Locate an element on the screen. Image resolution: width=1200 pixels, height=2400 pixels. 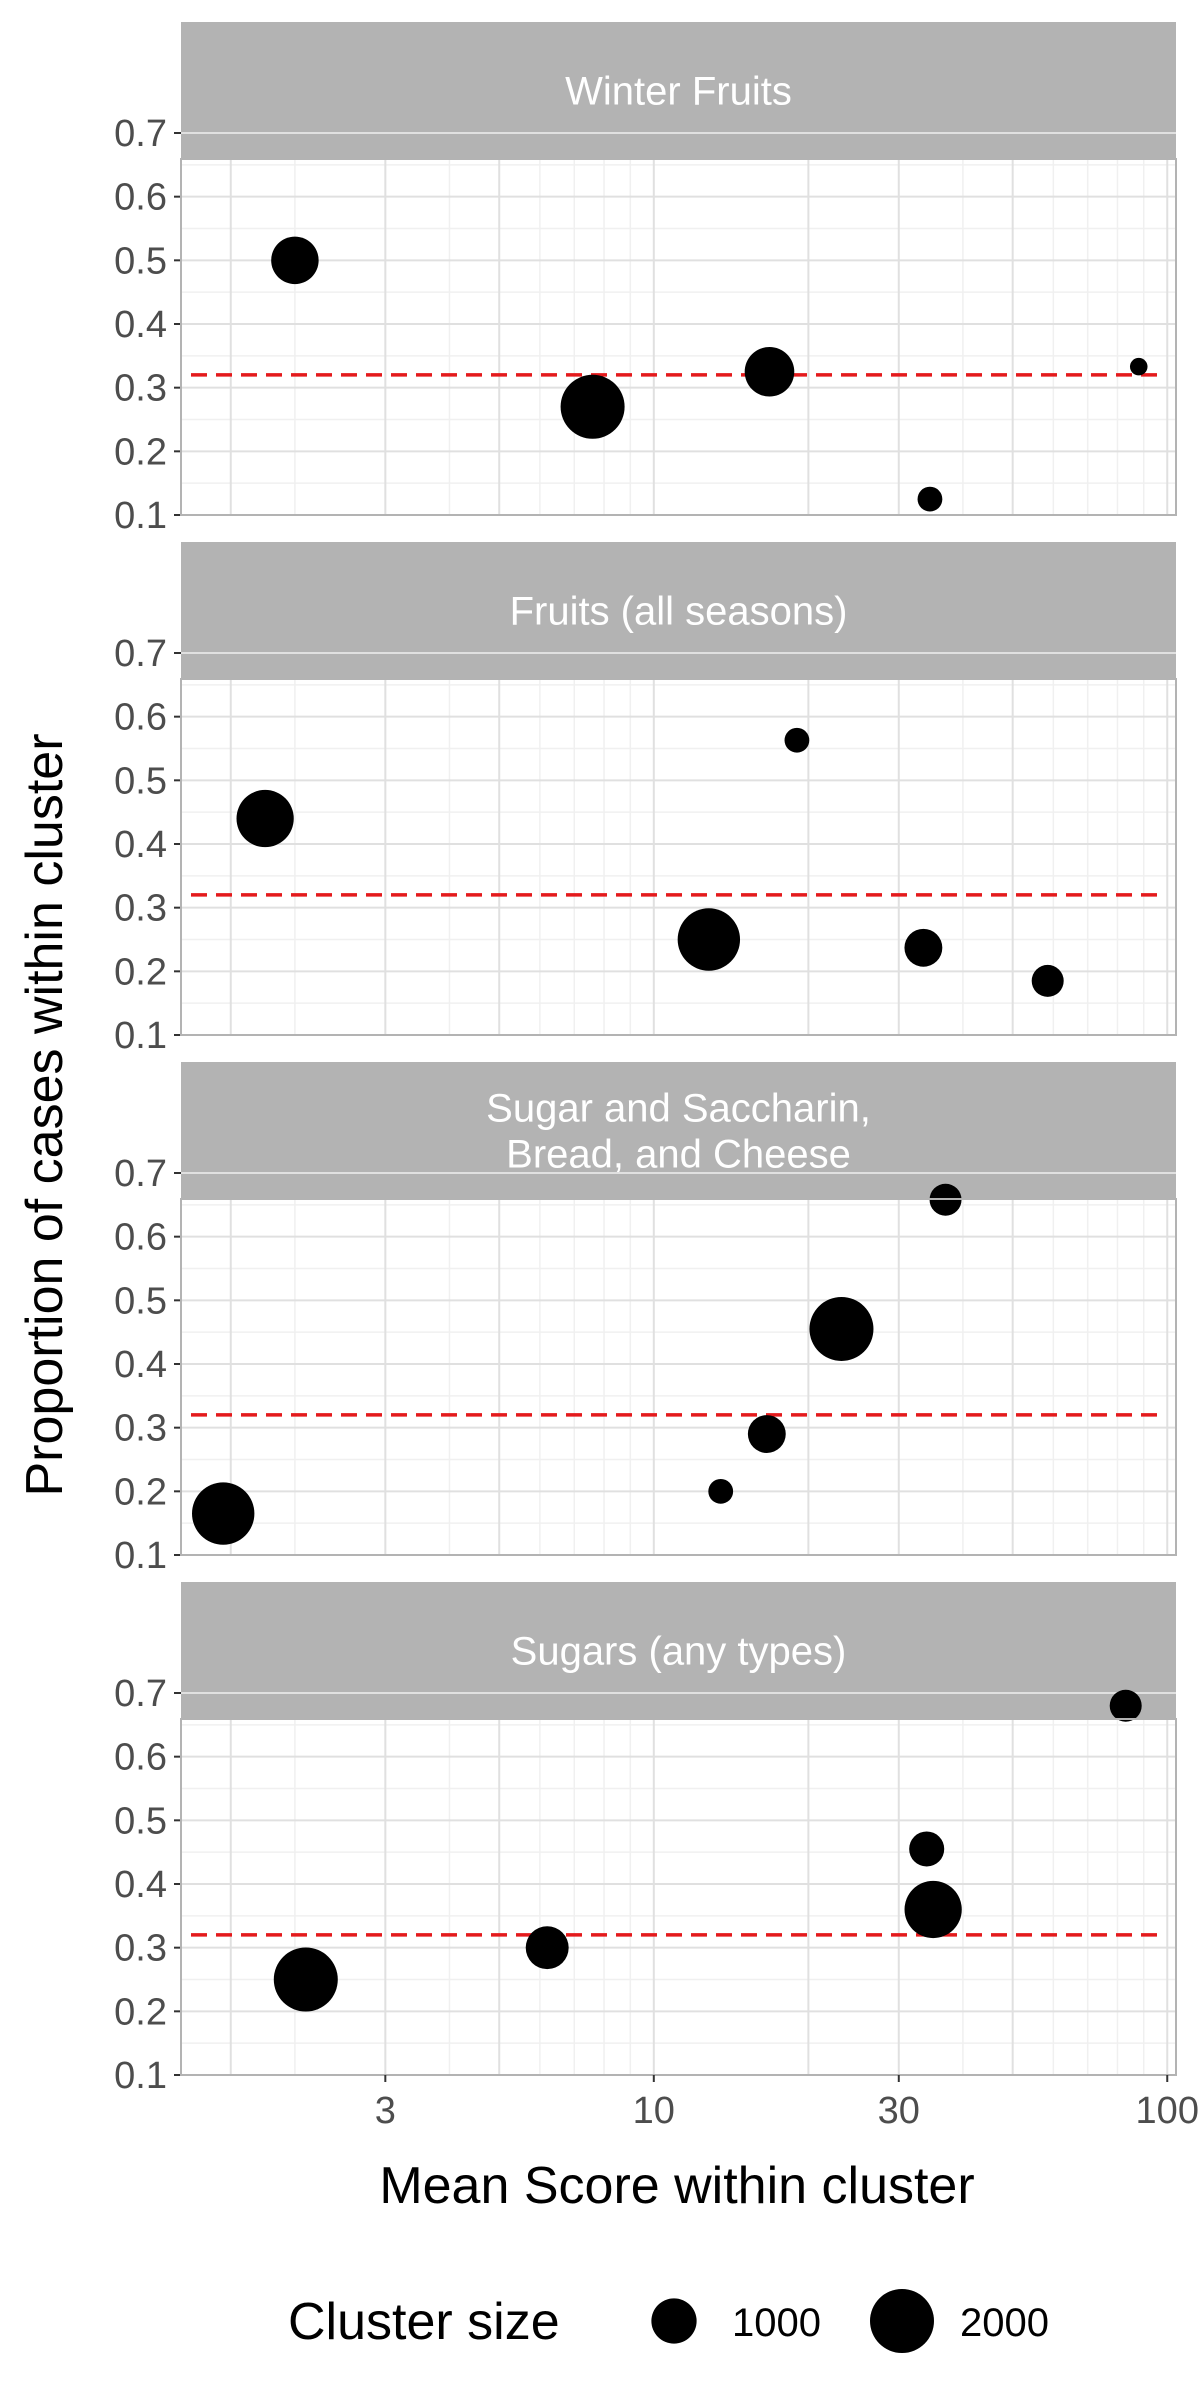
legend-entry-label: 2000 is located at coordinates (1004, 2323).